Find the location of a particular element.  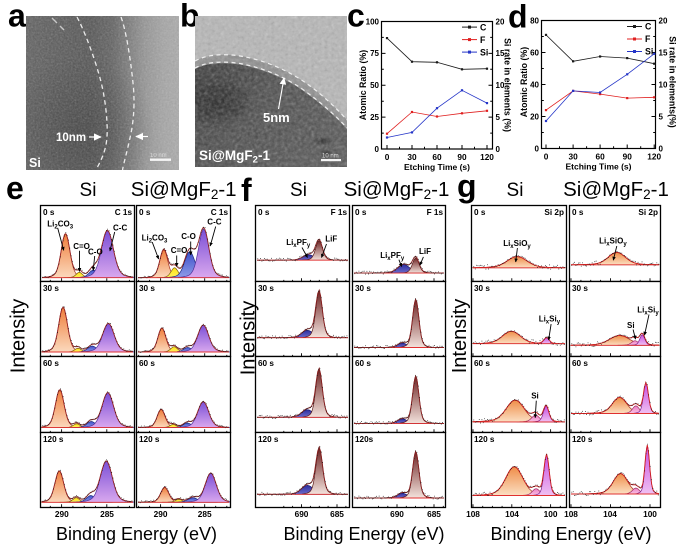

svg-text: e is located at coordinates (15, 188).